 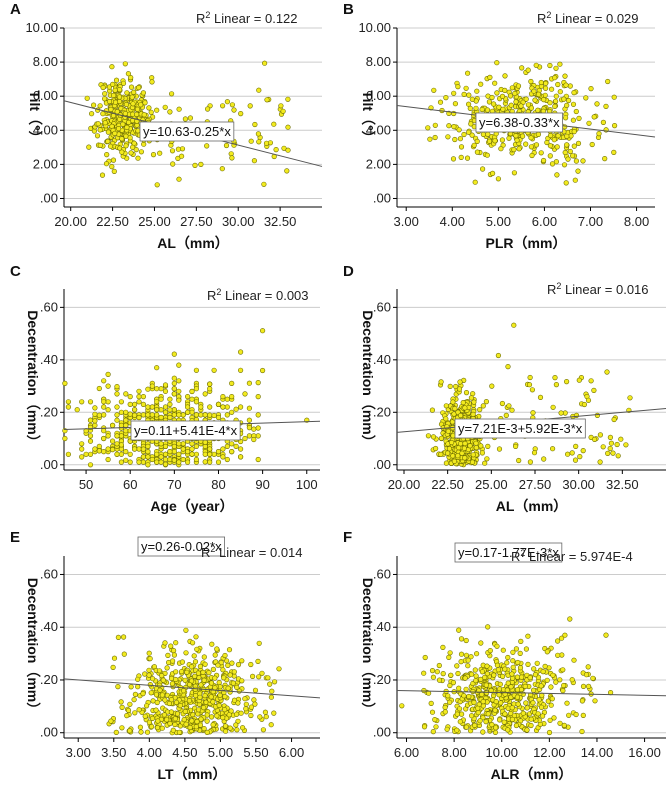 What do you see at coordinates (41, 27) in the screenshot?
I see `y-tick-label: 10.00` at bounding box center [41, 27].